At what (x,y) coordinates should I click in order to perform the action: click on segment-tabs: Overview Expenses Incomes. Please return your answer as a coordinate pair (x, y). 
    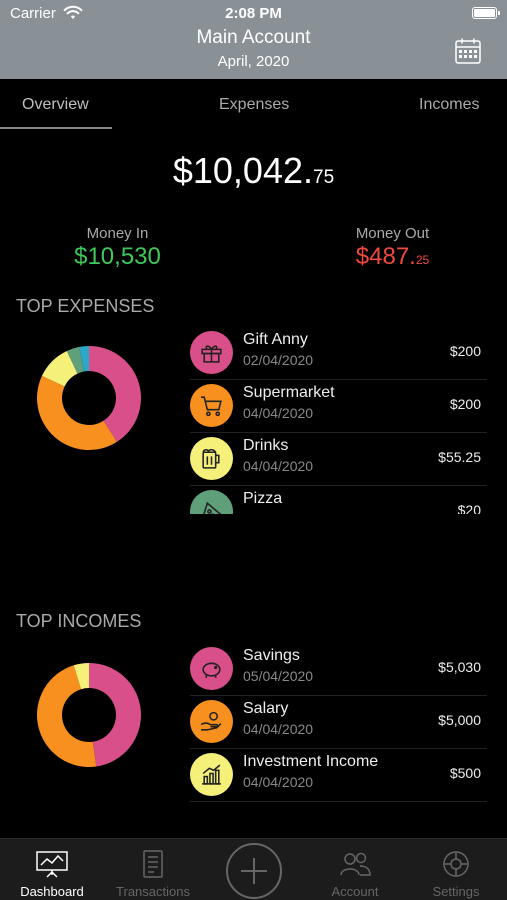
    Looking at the image, I should click on (253, 105).